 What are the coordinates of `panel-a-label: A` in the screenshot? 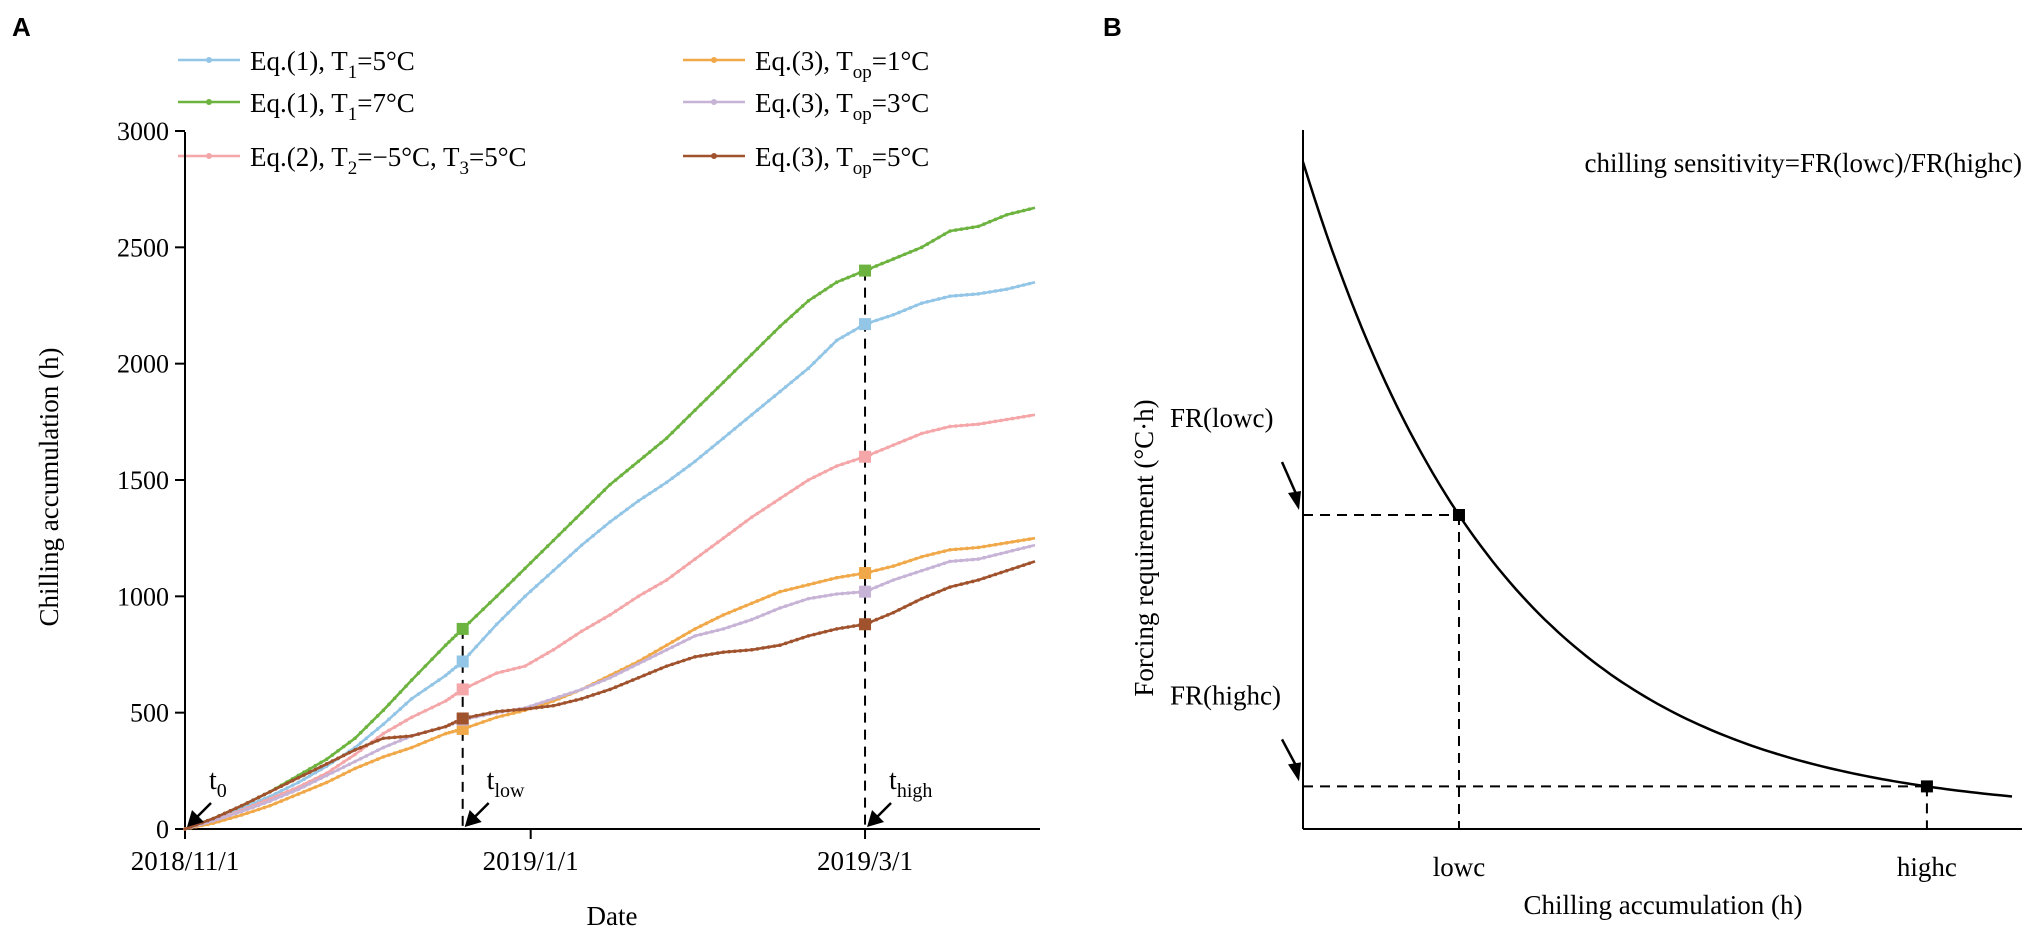 It's located at (21, 27).